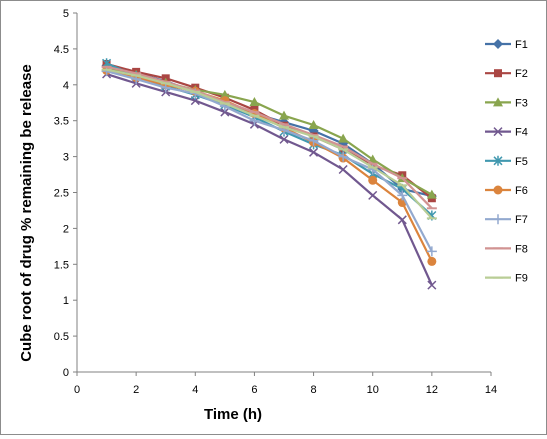 The height and width of the screenshot is (439, 547). Describe the element at coordinates (506, 74) in the screenshot. I see `legend-item-f2: F2` at that location.